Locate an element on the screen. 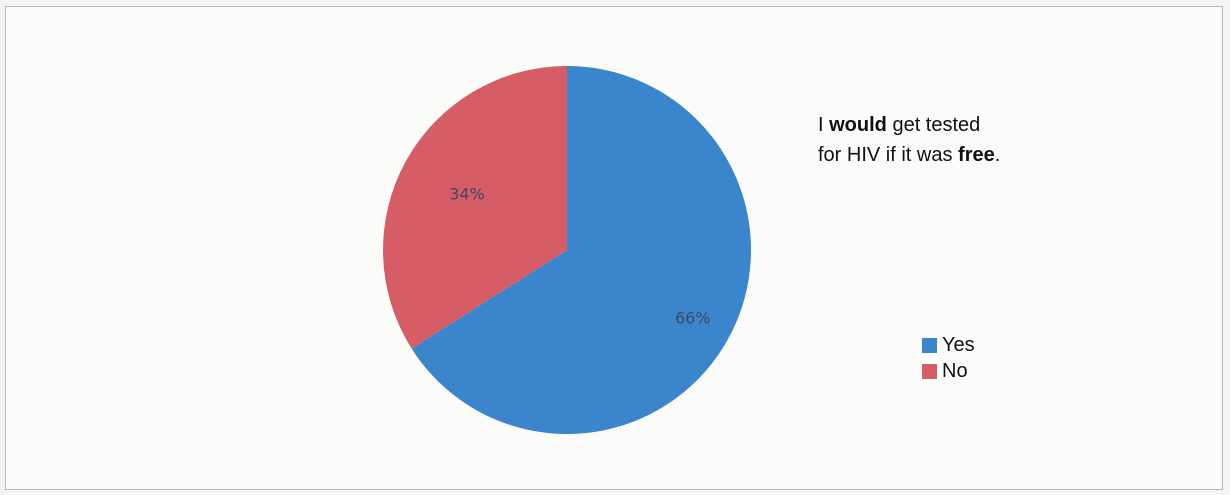  legend-item-no: No is located at coordinates (948, 371).